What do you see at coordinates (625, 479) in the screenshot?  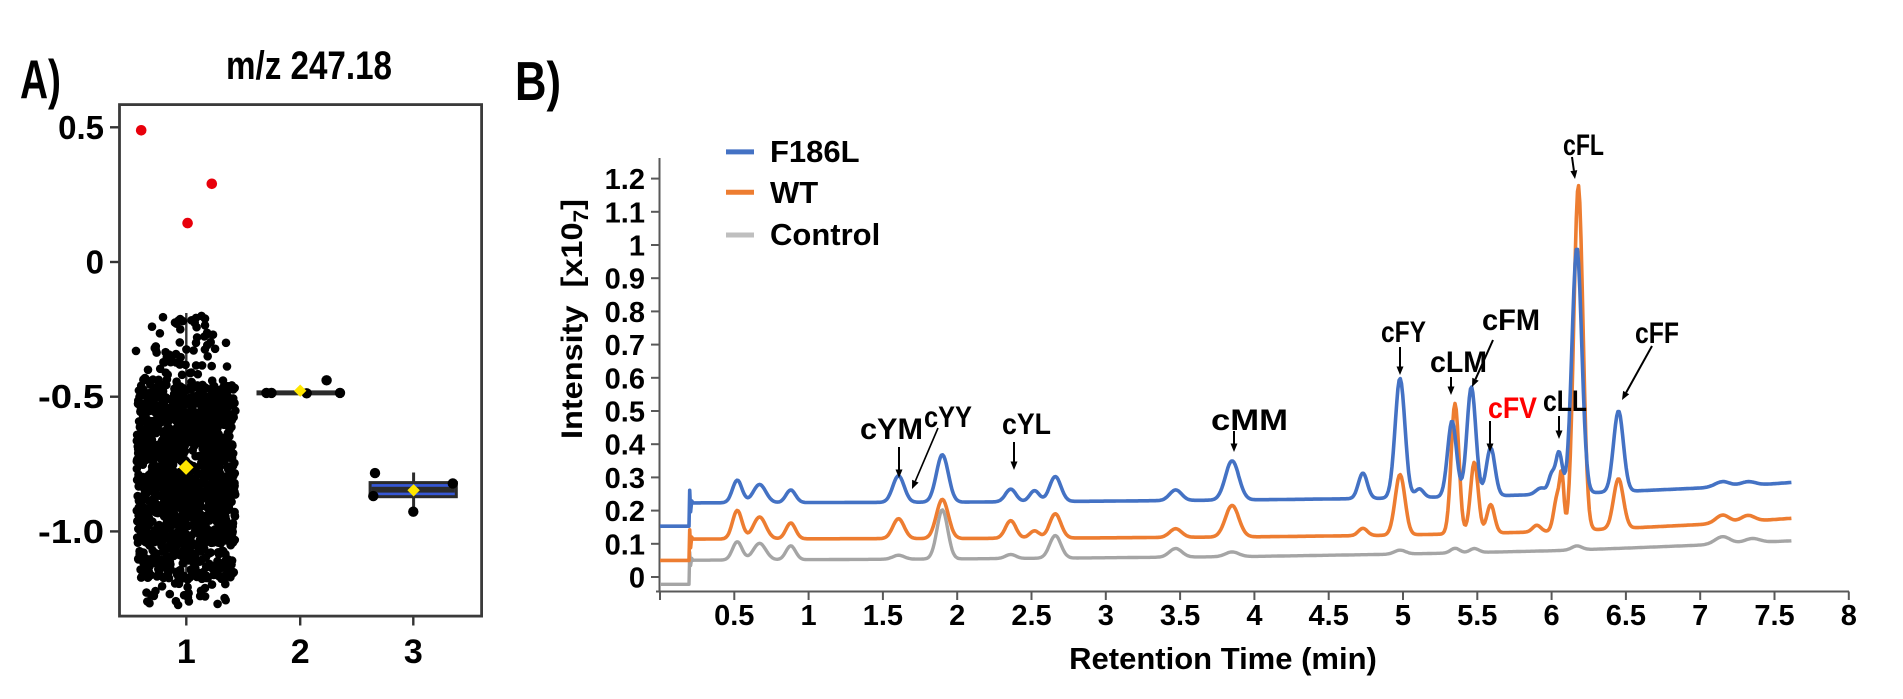 I see `svg-text: 0.3` at bounding box center [625, 479].